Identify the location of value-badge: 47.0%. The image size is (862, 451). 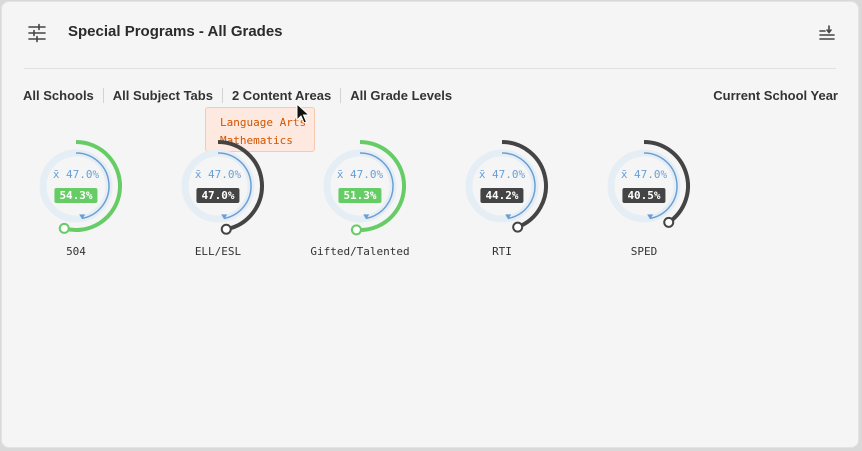
(218, 195).